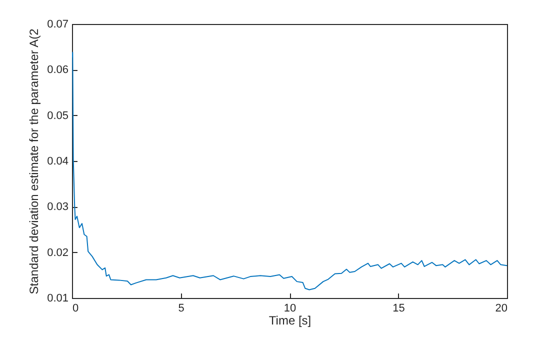 Image resolution: width=560 pixels, height=337 pixels. Describe the element at coordinates (57, 24) in the screenshot. I see `y-tick-label: 0.07` at that location.